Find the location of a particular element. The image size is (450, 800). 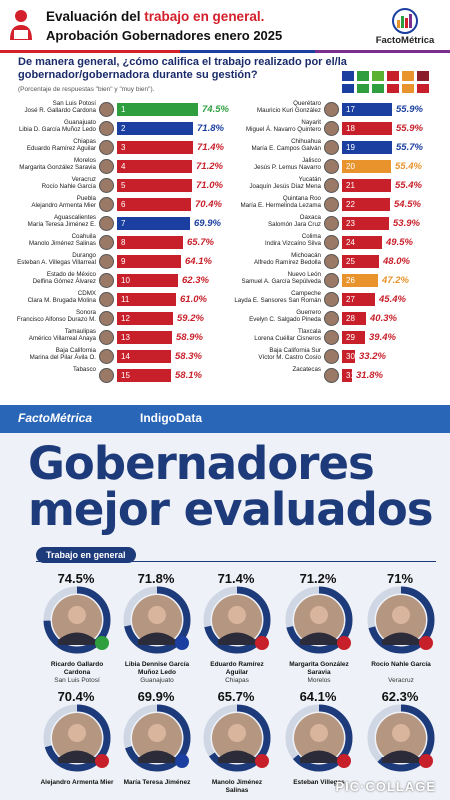

rank-label: 13 is located at coordinates (125, 337).